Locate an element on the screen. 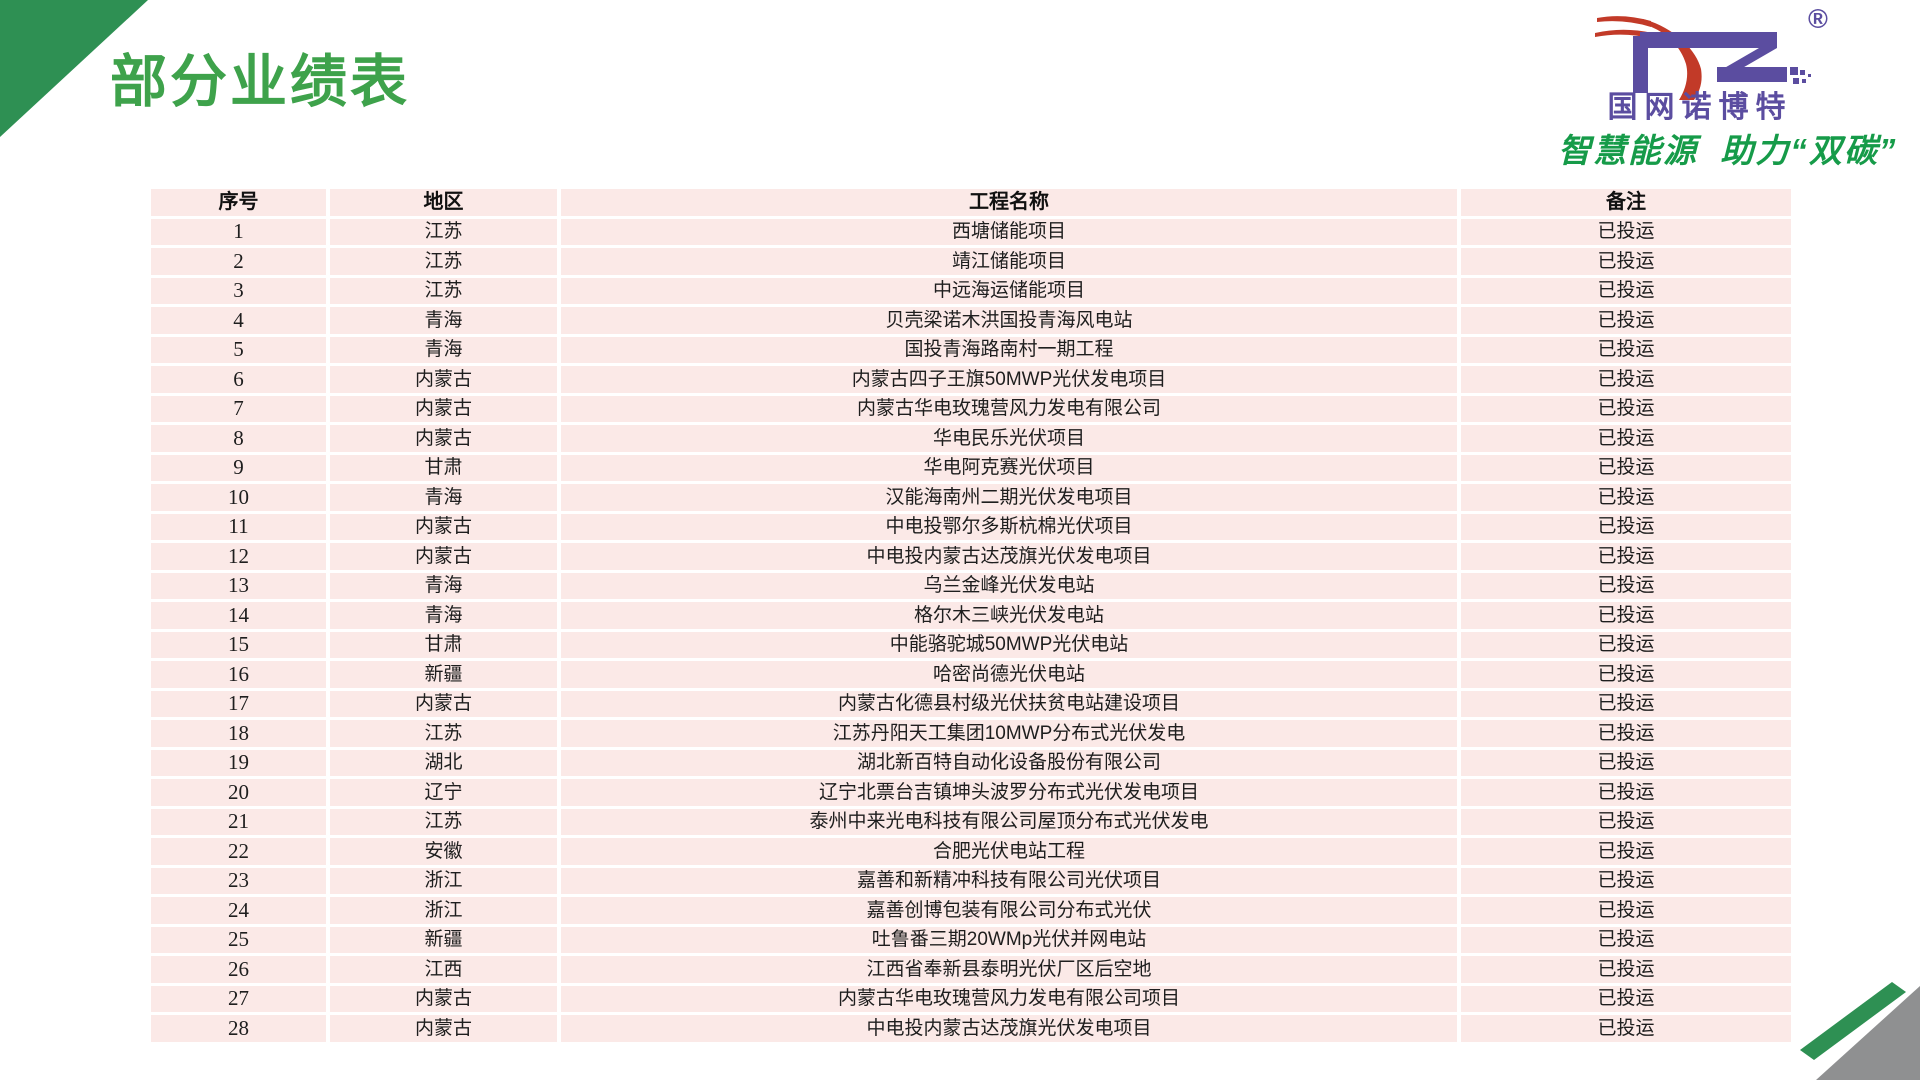 This screenshot has width=1920, height=1085. region-cell: 安徽 is located at coordinates (443, 851).